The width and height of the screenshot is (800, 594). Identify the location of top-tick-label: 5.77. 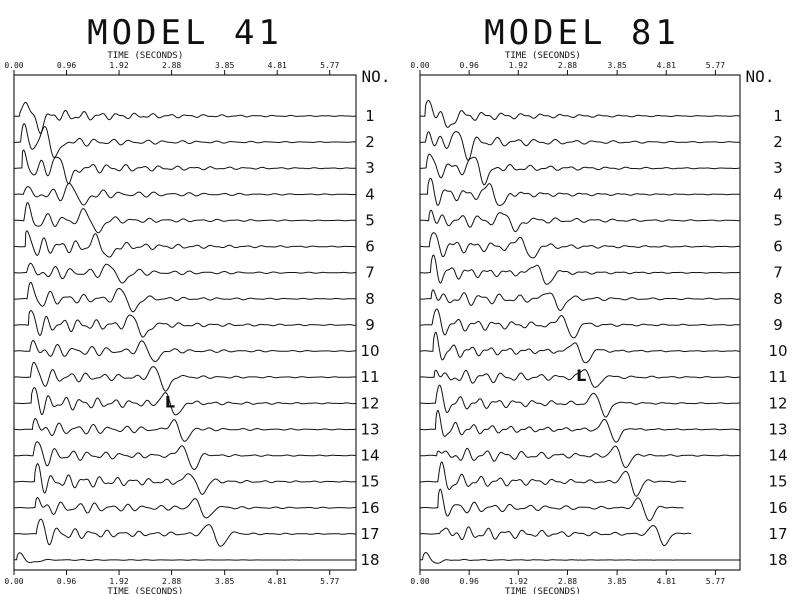
(715, 65).